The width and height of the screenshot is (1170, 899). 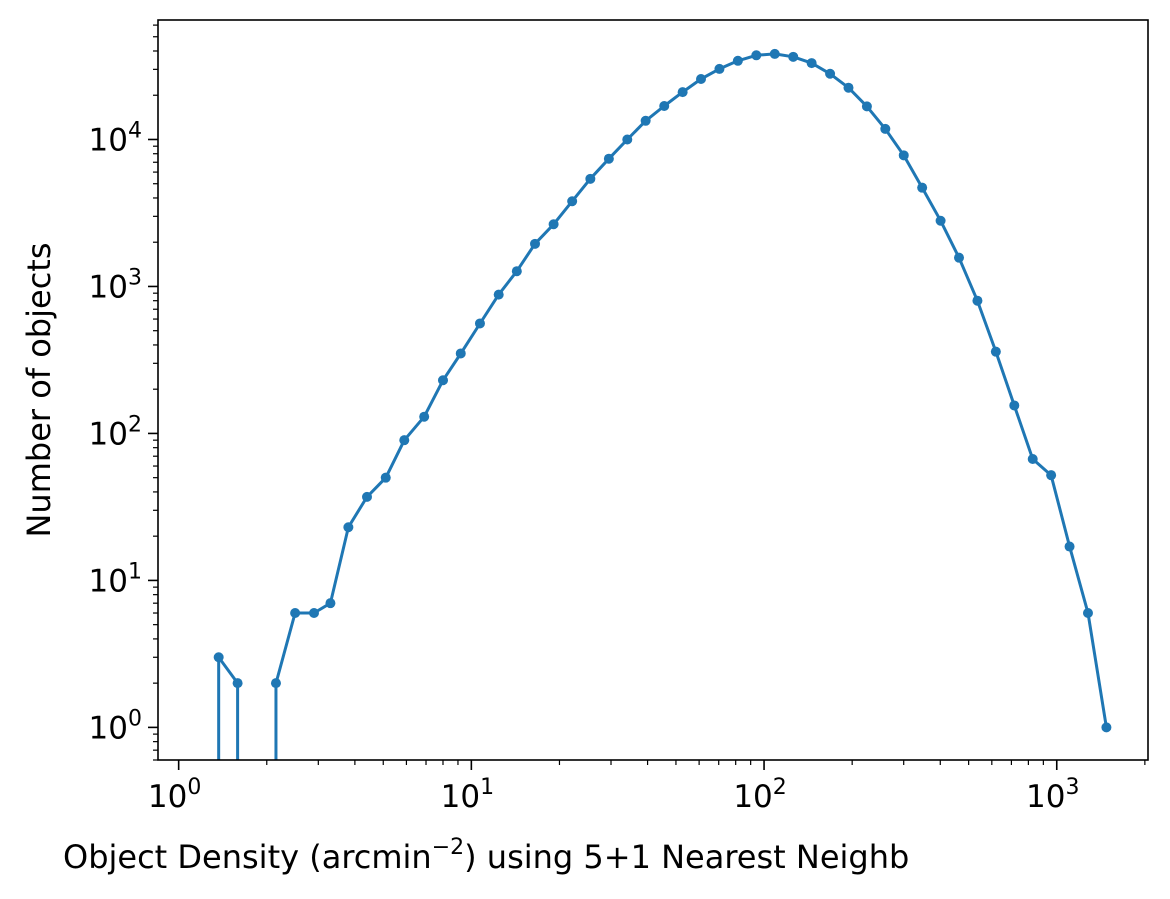 What do you see at coordinates (39, 389) in the screenshot?
I see `y-axis-label: Number of objects` at bounding box center [39, 389].